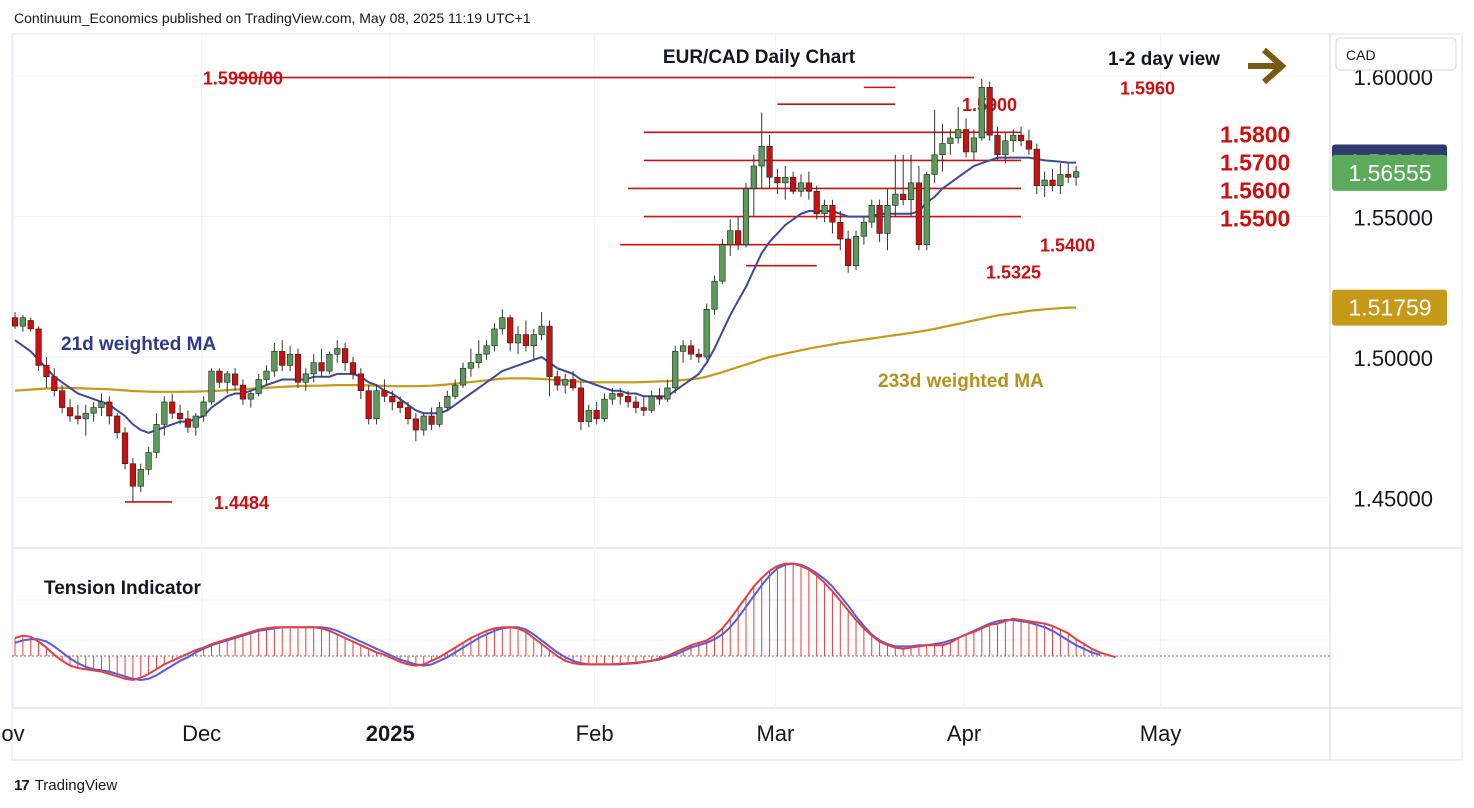 The image size is (1474, 808). What do you see at coordinates (1013, 273) in the screenshot?
I see `level-label: 1.5325` at bounding box center [1013, 273].